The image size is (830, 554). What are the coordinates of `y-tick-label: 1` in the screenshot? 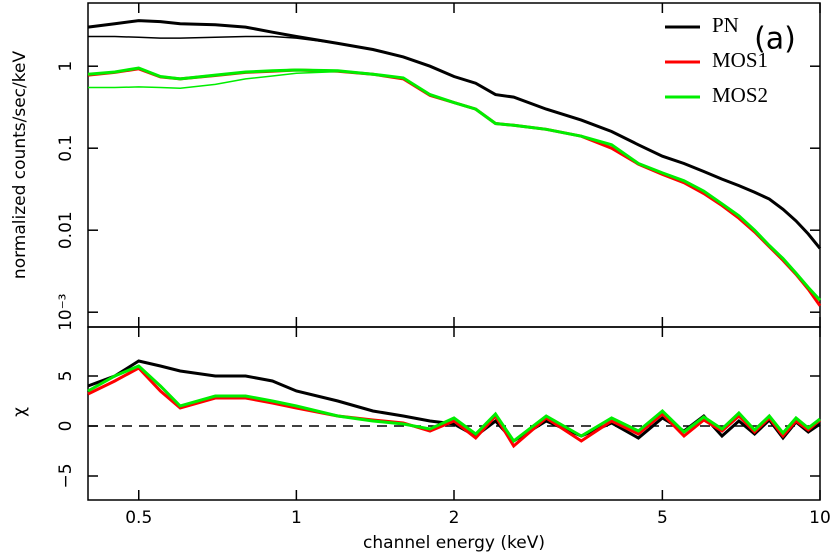 It's located at (66, 66).